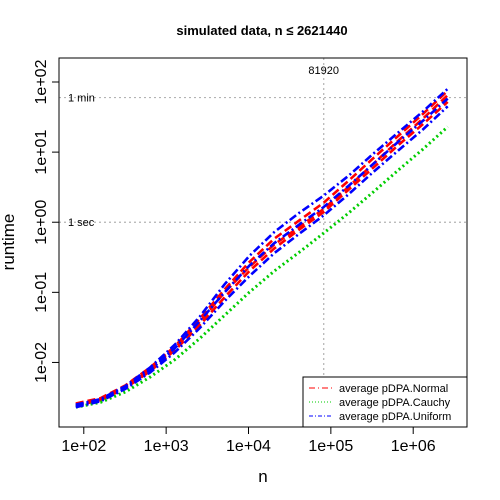  I want to click on y-axis: 1e-02 1e-01 1e+00 1e+01 1e+02, so click(46, 221).